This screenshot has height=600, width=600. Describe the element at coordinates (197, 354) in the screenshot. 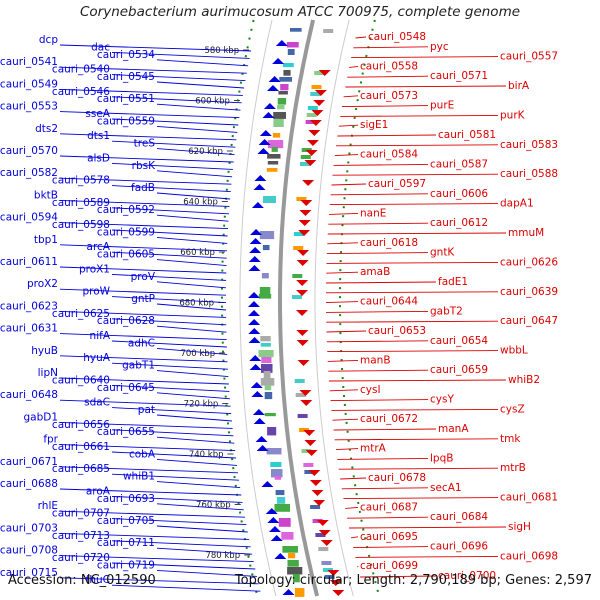

I see `tick-label: 700 kbp` at that location.